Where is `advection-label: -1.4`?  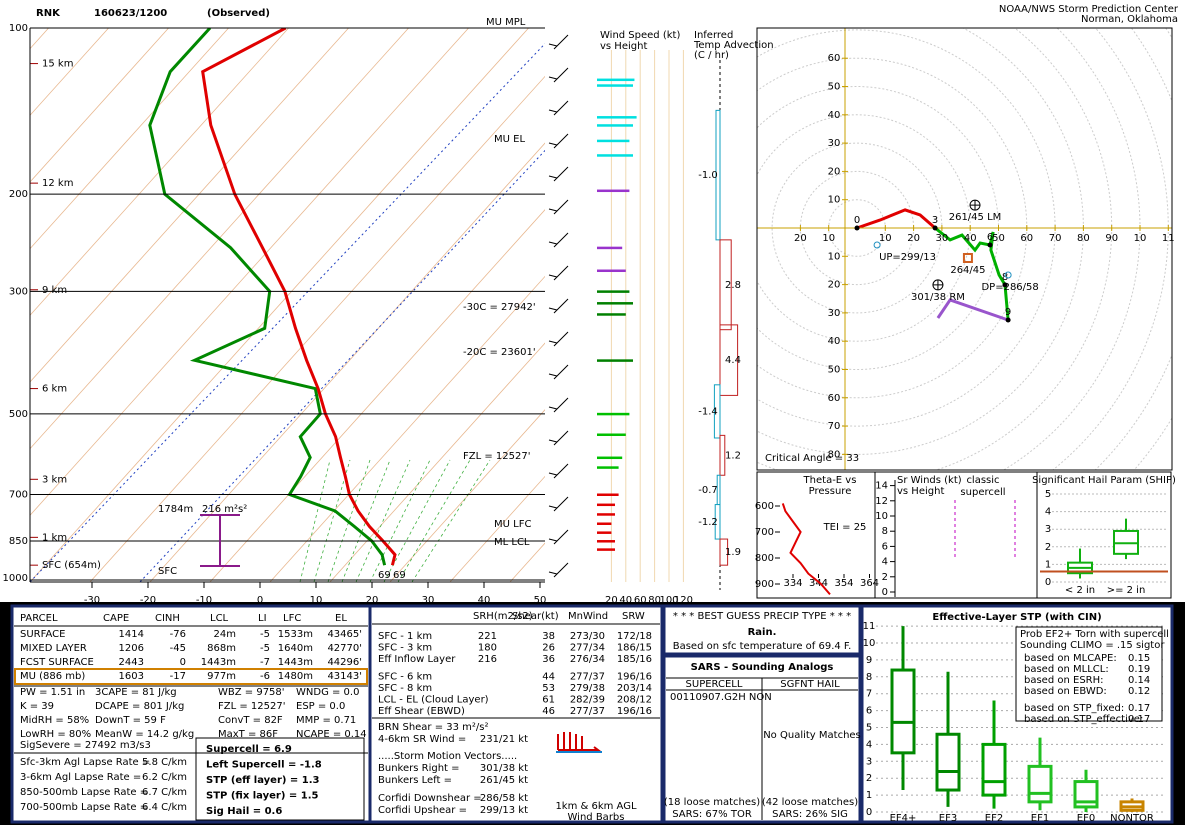 advection-label: -1.4 is located at coordinates (708, 411).